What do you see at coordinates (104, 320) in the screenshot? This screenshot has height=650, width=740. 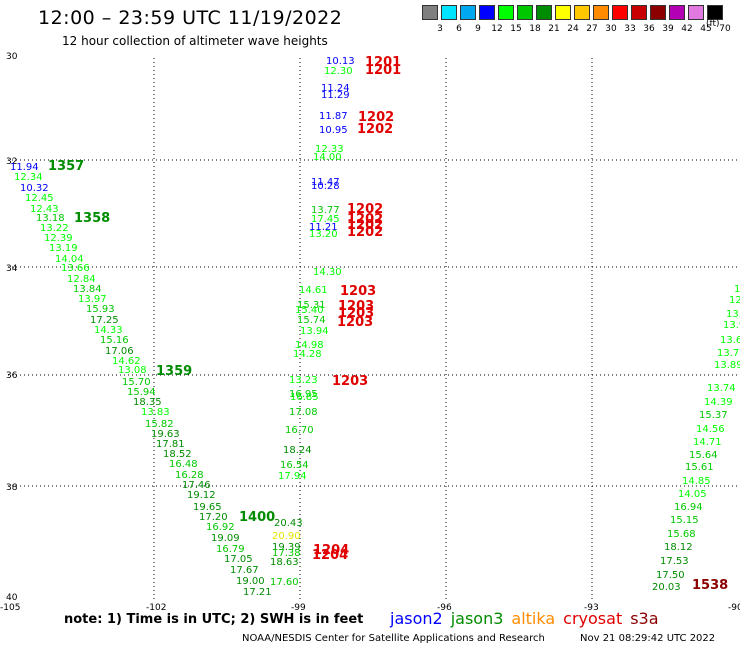 I see `wave-height-value: 17.25` at bounding box center [104, 320].